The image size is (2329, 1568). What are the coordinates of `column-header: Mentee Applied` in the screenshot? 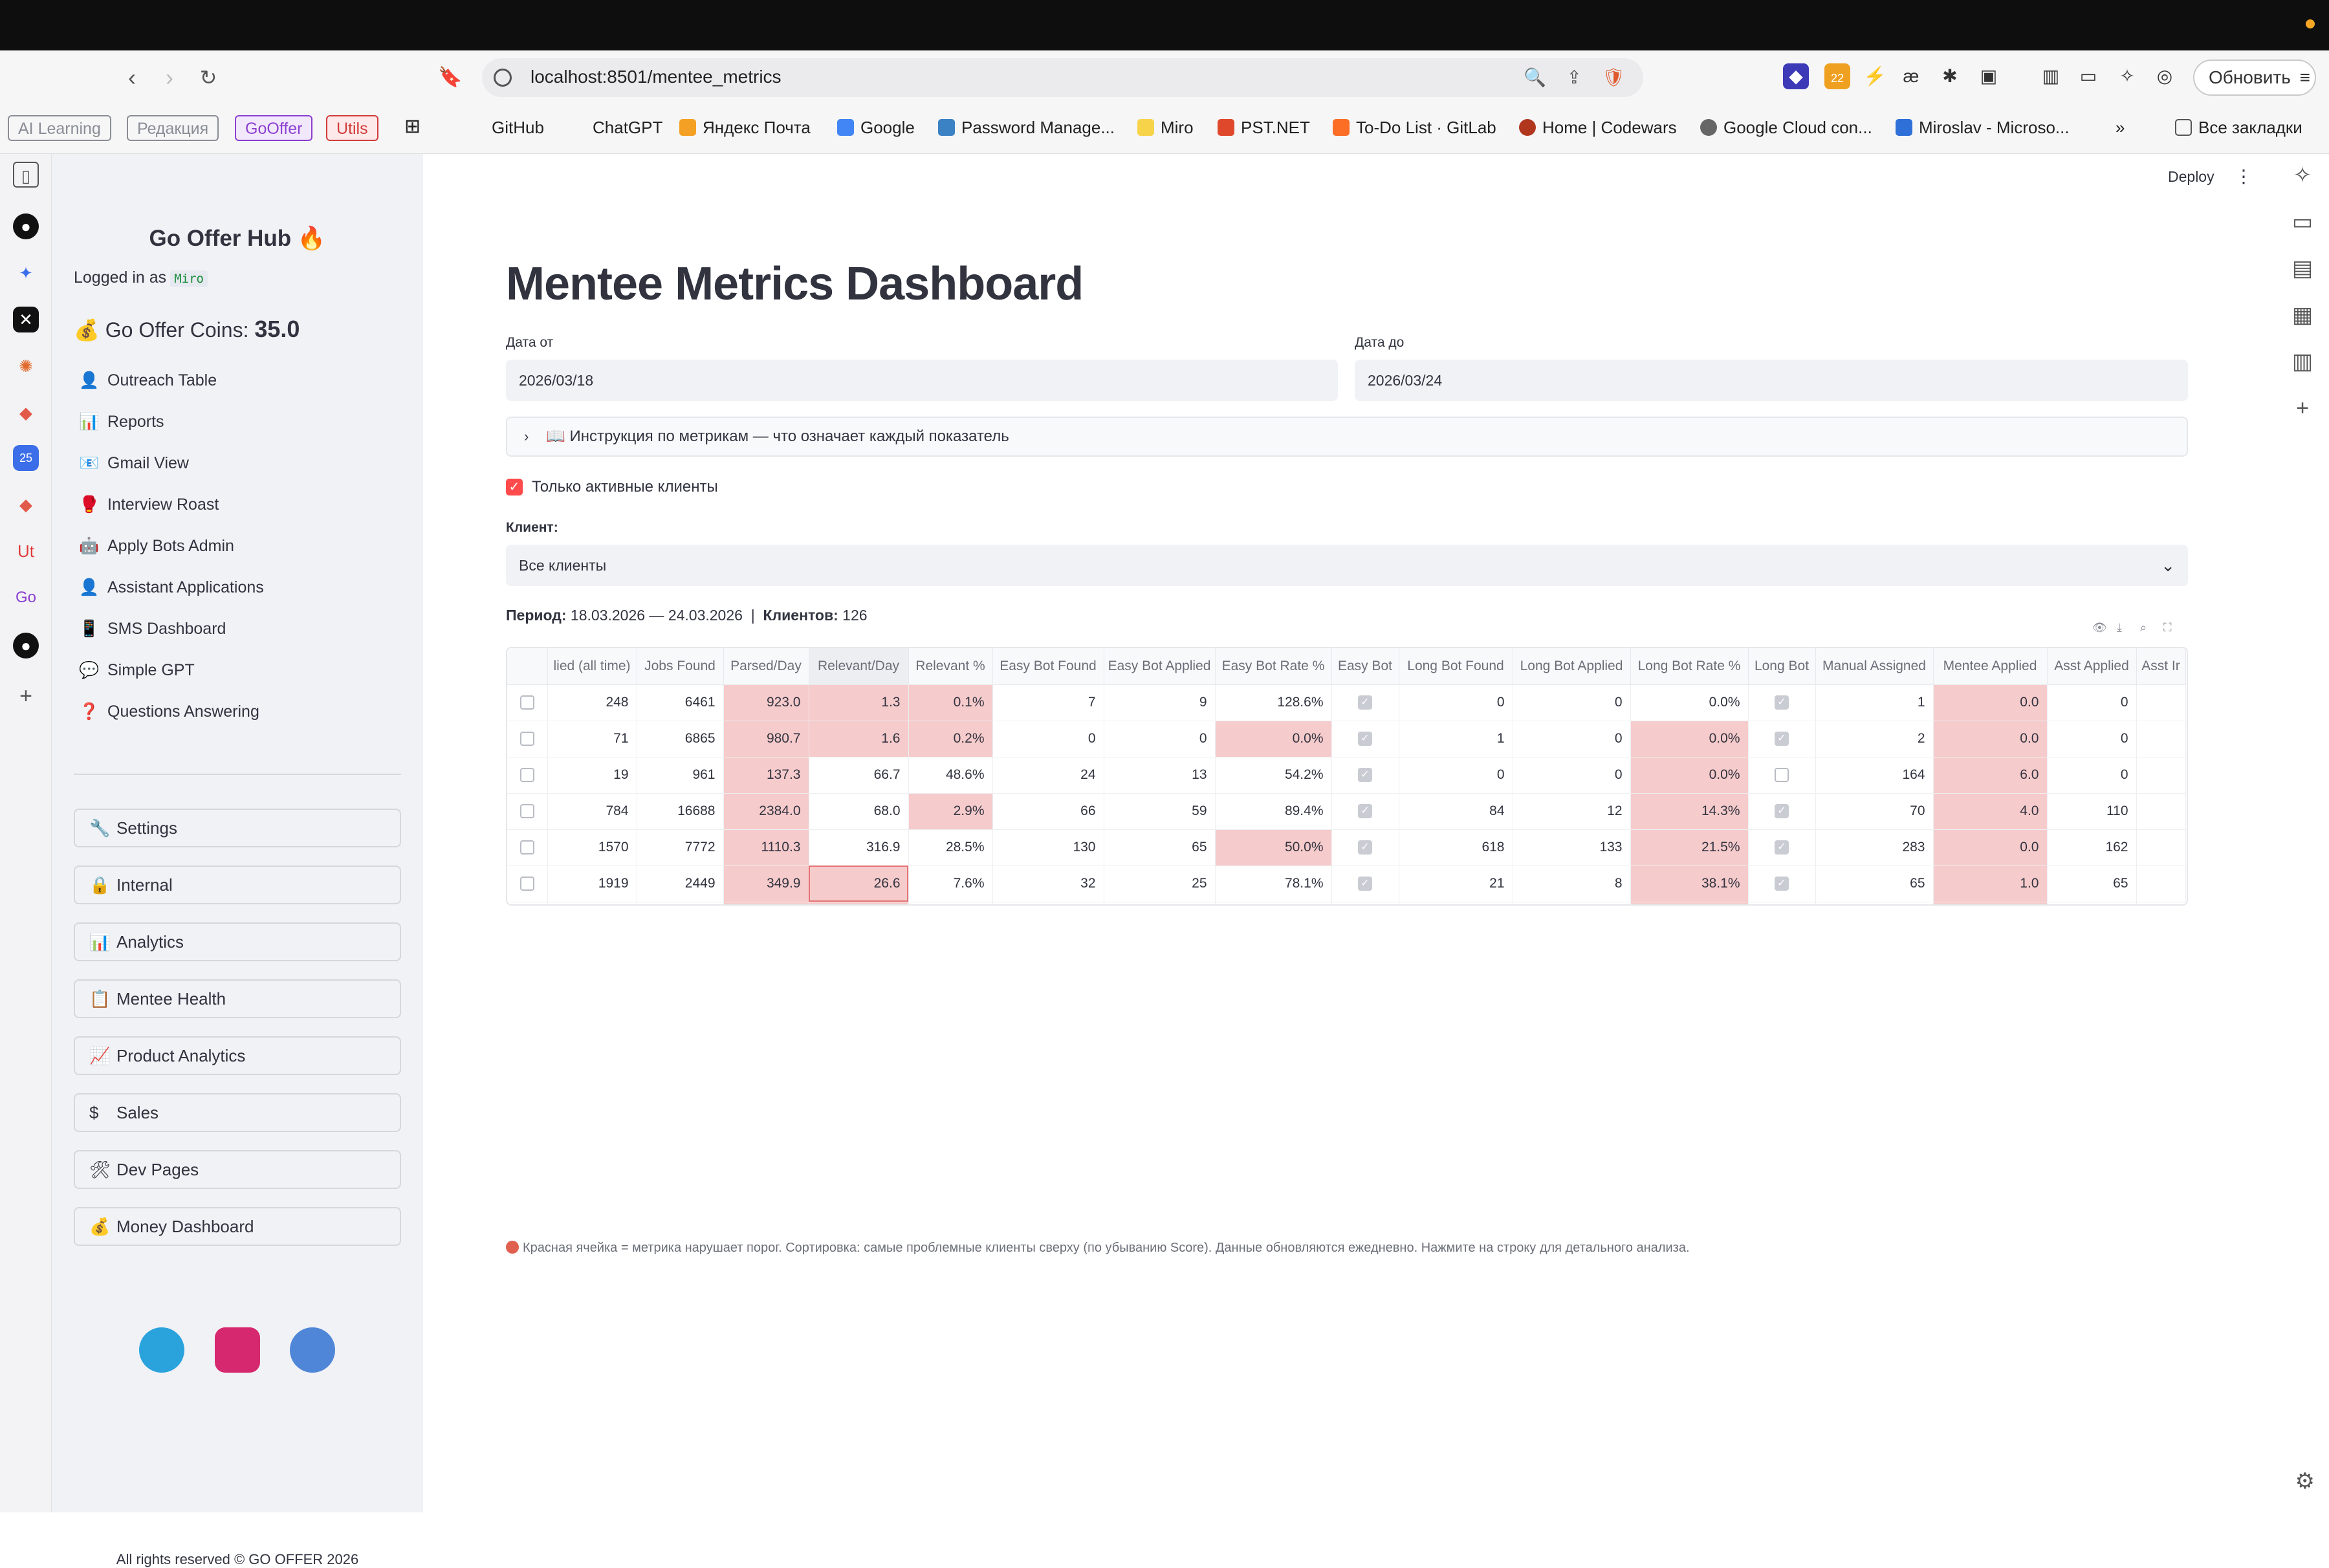 It's located at (1990, 666).